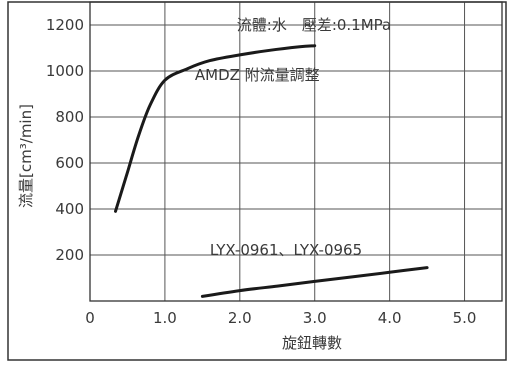 This screenshot has height=365, width=510. I want to click on y-tick-label: 600, so click(69, 163).